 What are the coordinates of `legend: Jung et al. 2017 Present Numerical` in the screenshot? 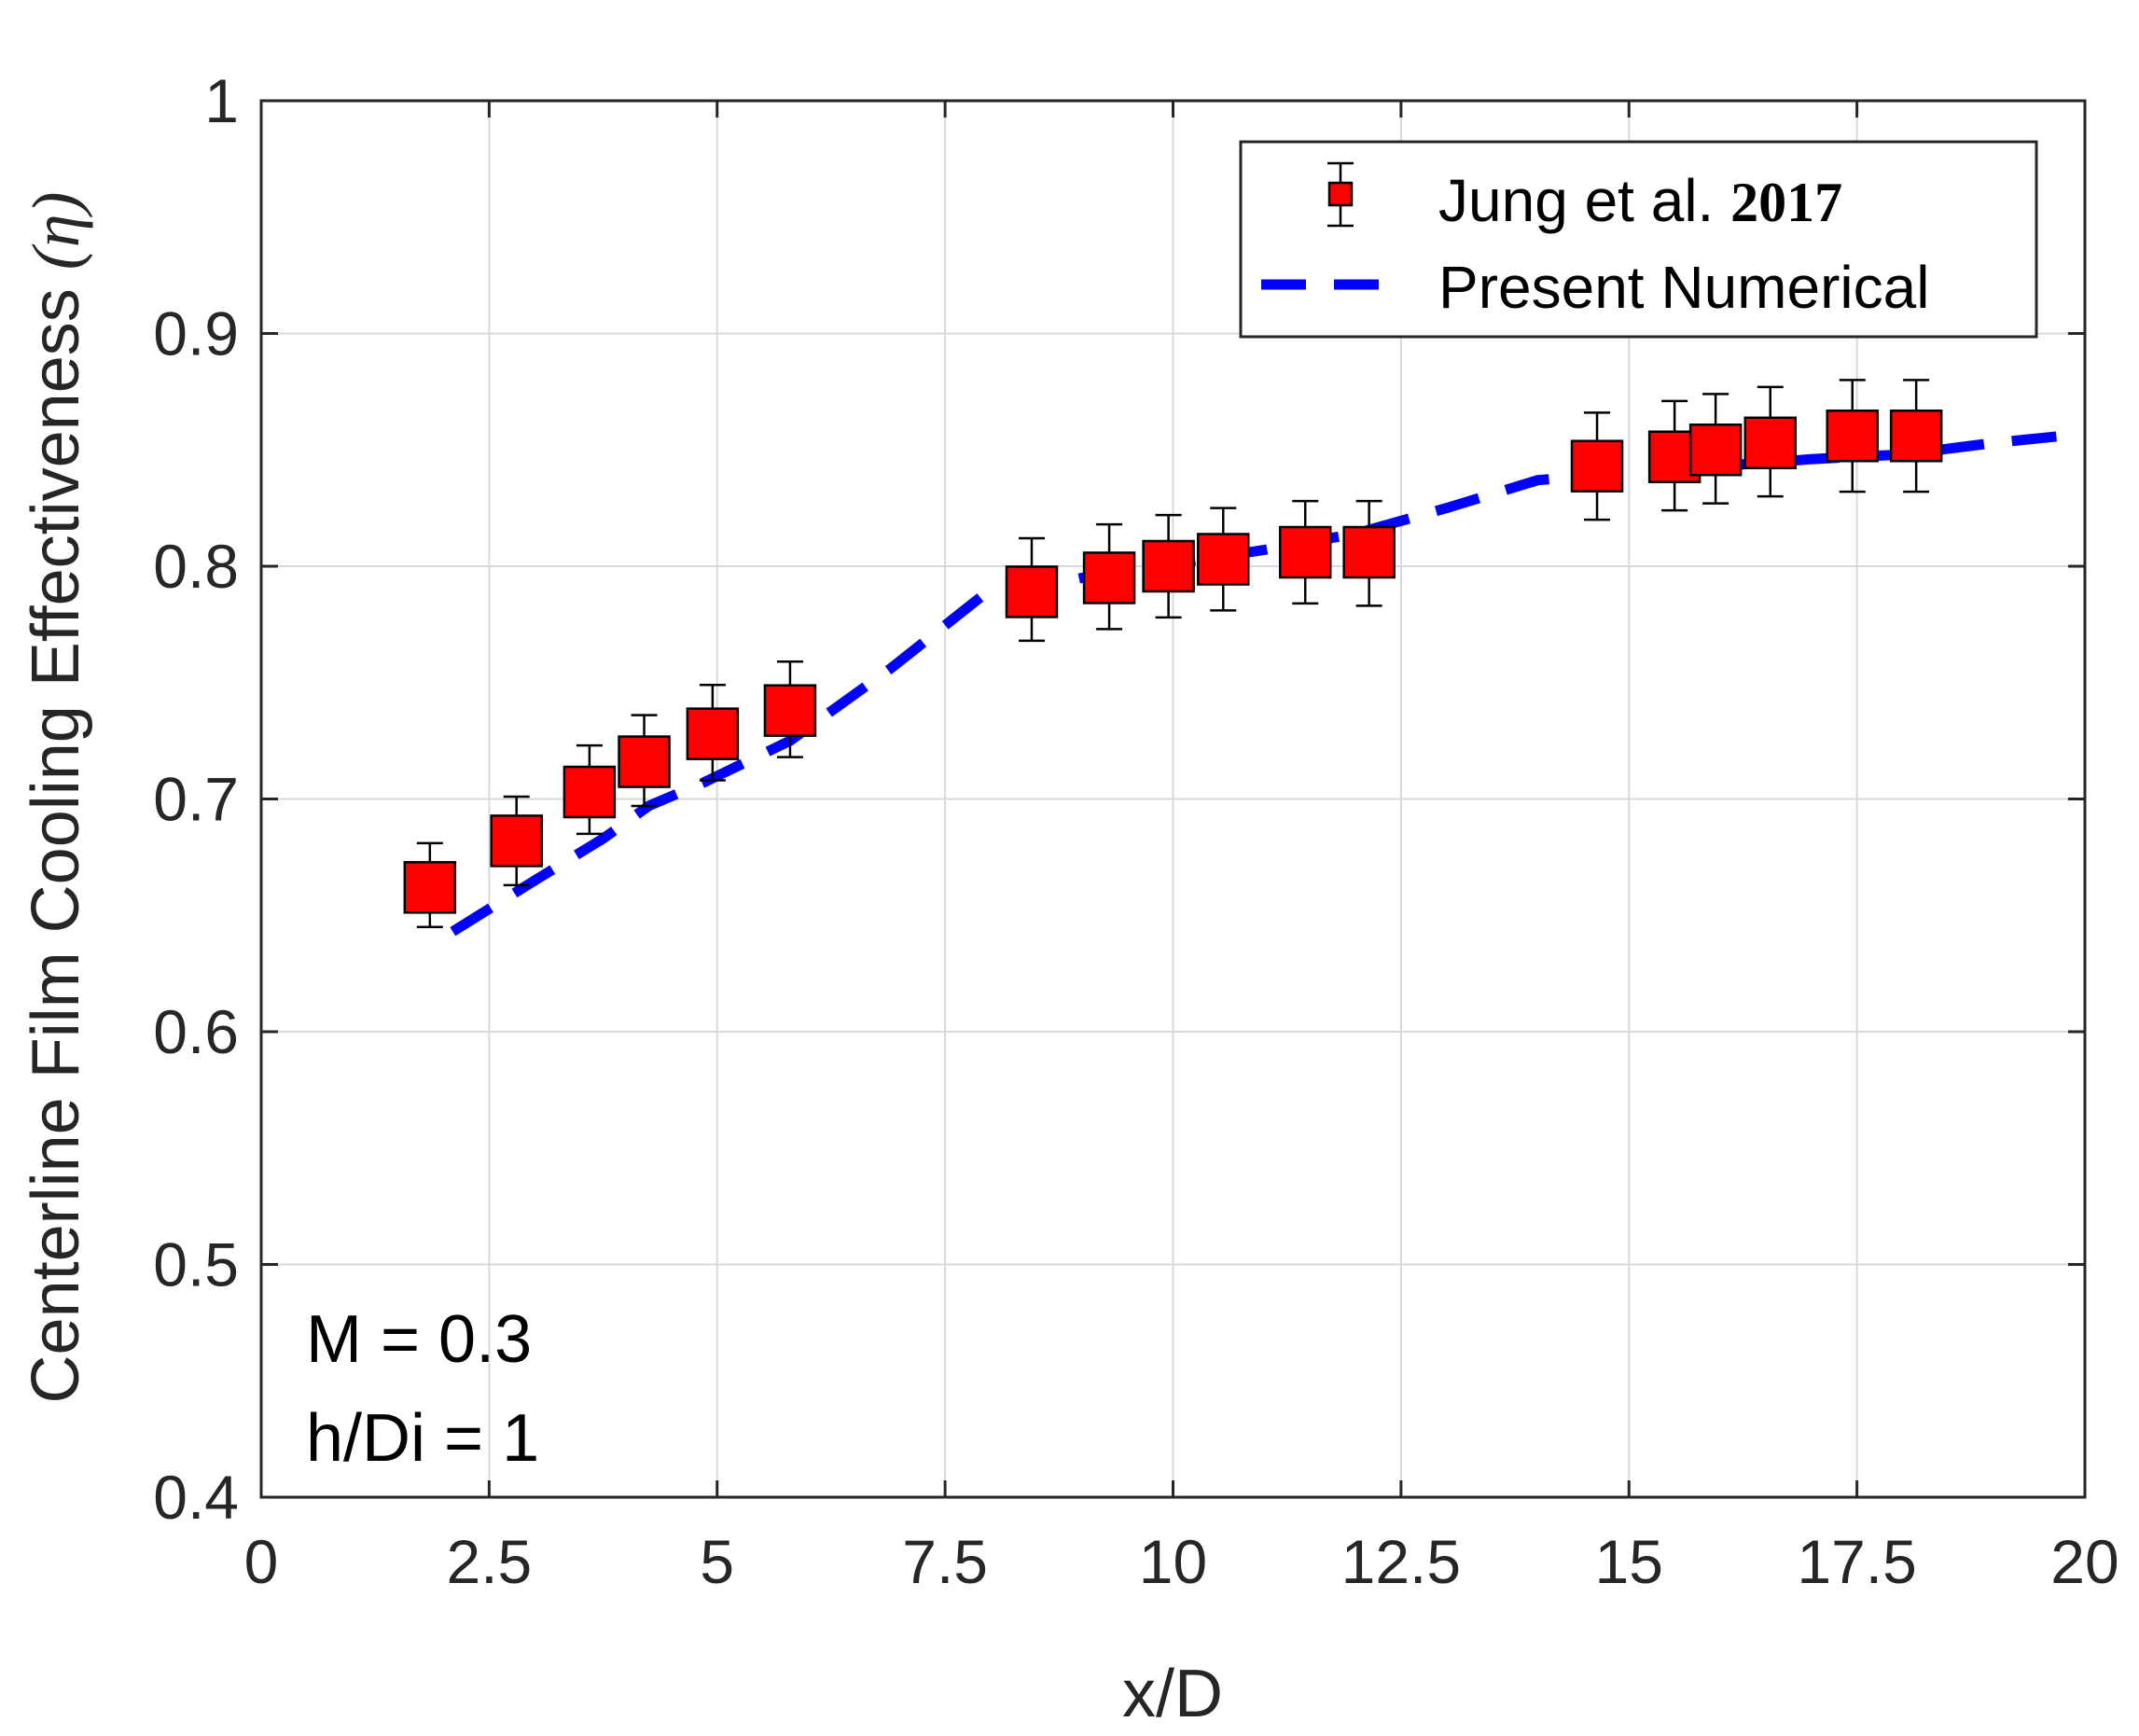 It's located at (1638, 240).